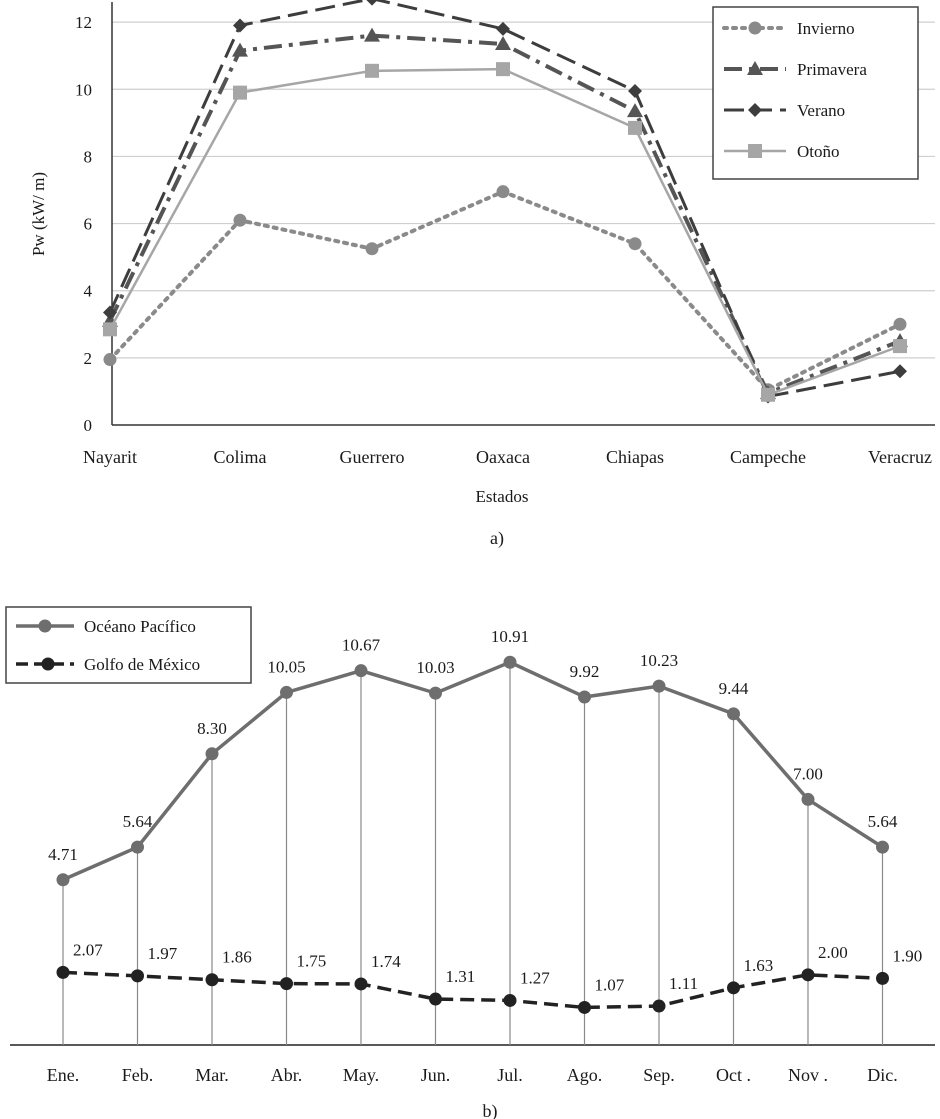 The width and height of the screenshot is (940, 1119). Describe the element at coordinates (361, 1075) in the screenshot. I see `x-tick-label: May.` at that location.